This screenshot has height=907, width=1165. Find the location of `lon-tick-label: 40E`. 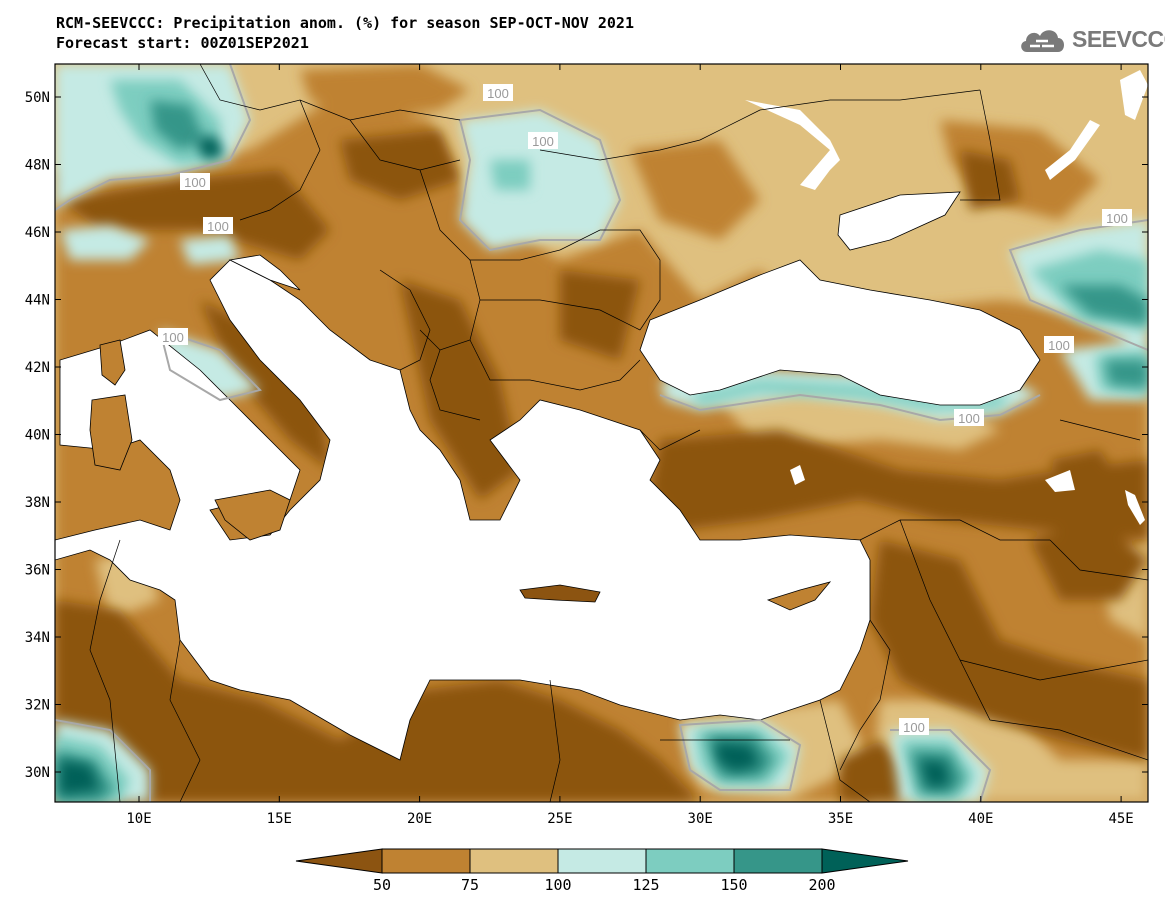

lon-tick-label: 40E is located at coordinates (980, 819).